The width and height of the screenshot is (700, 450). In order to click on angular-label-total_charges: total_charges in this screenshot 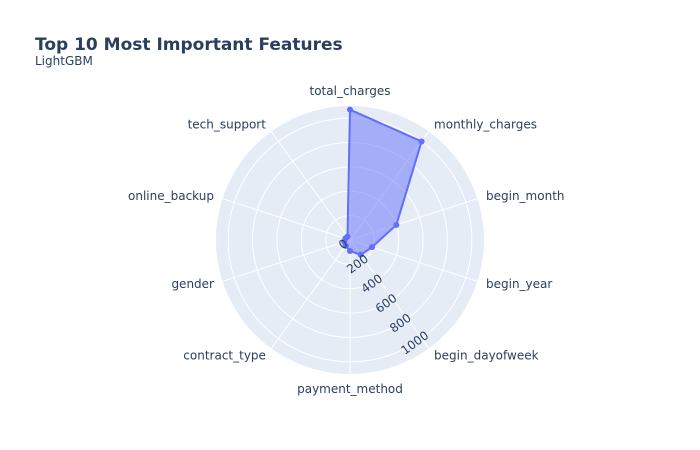, I will do `click(350, 91)`.